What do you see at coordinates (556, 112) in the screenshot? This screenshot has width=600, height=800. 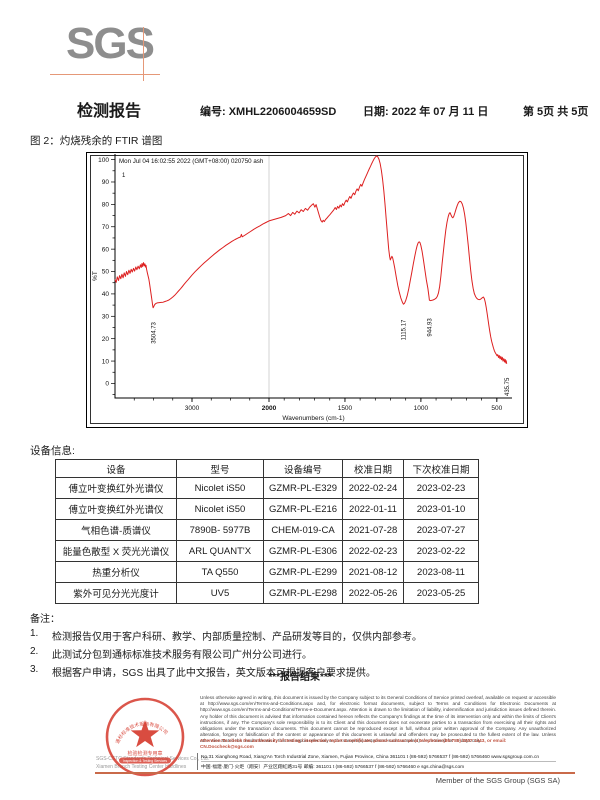 I see `page-indicator: 第 5页 共 5页` at bounding box center [556, 112].